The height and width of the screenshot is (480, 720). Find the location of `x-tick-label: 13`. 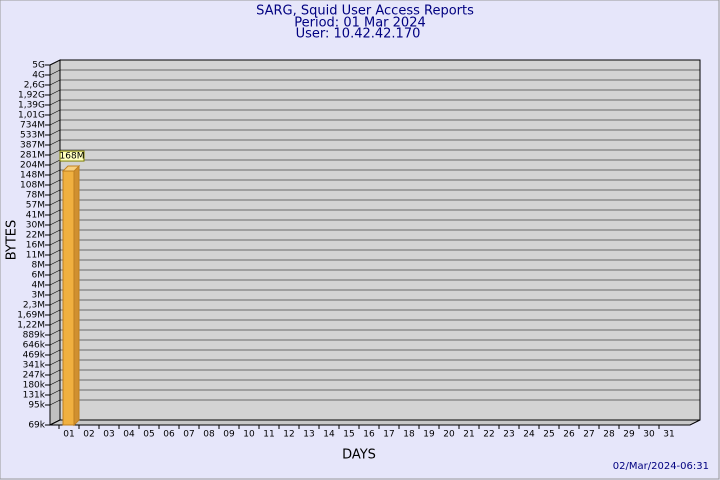

x-tick-label: 13 is located at coordinates (308, 435).